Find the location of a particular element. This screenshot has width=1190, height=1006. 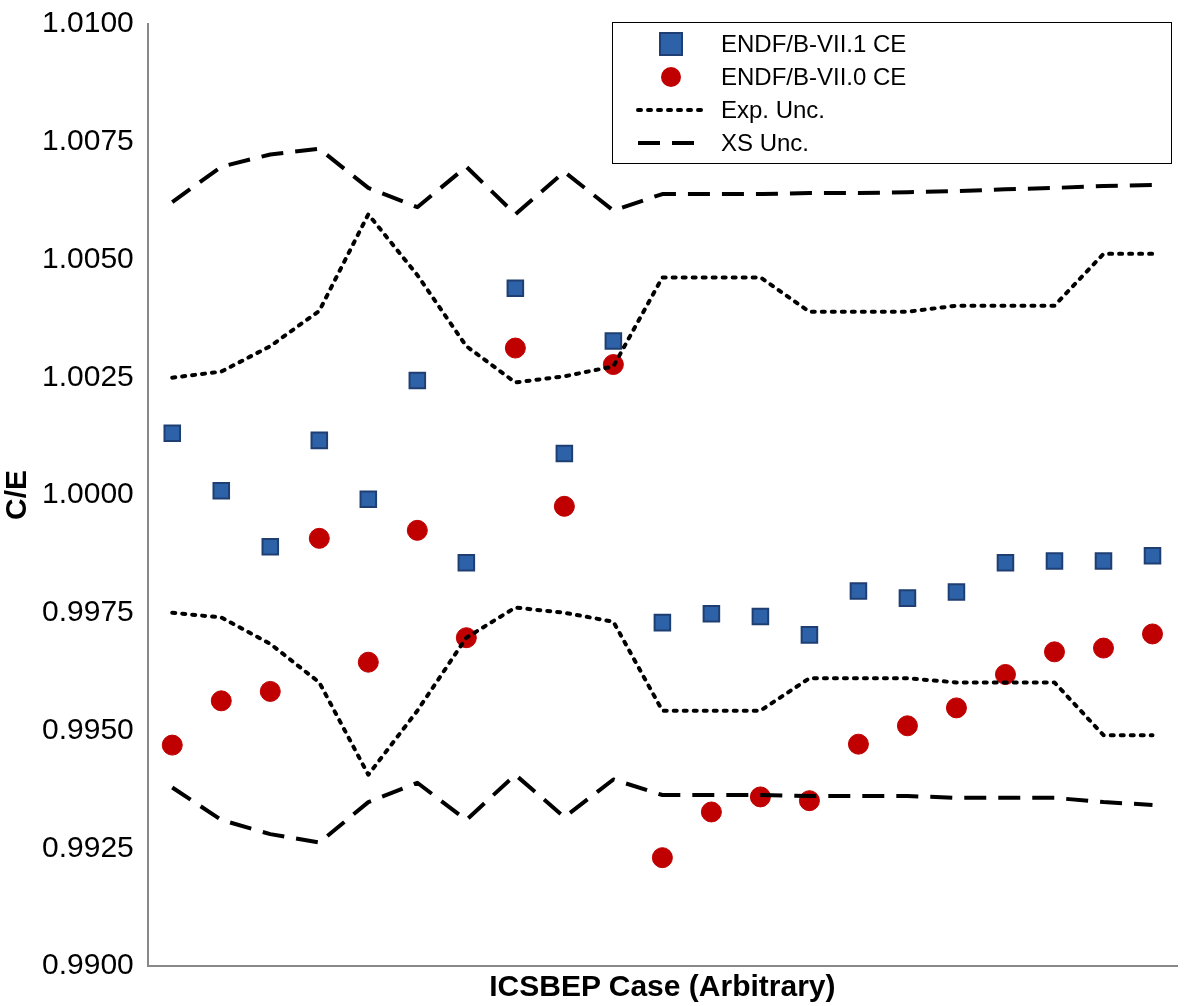

y-tick-label: 1.0050 is located at coordinates (87, 257).